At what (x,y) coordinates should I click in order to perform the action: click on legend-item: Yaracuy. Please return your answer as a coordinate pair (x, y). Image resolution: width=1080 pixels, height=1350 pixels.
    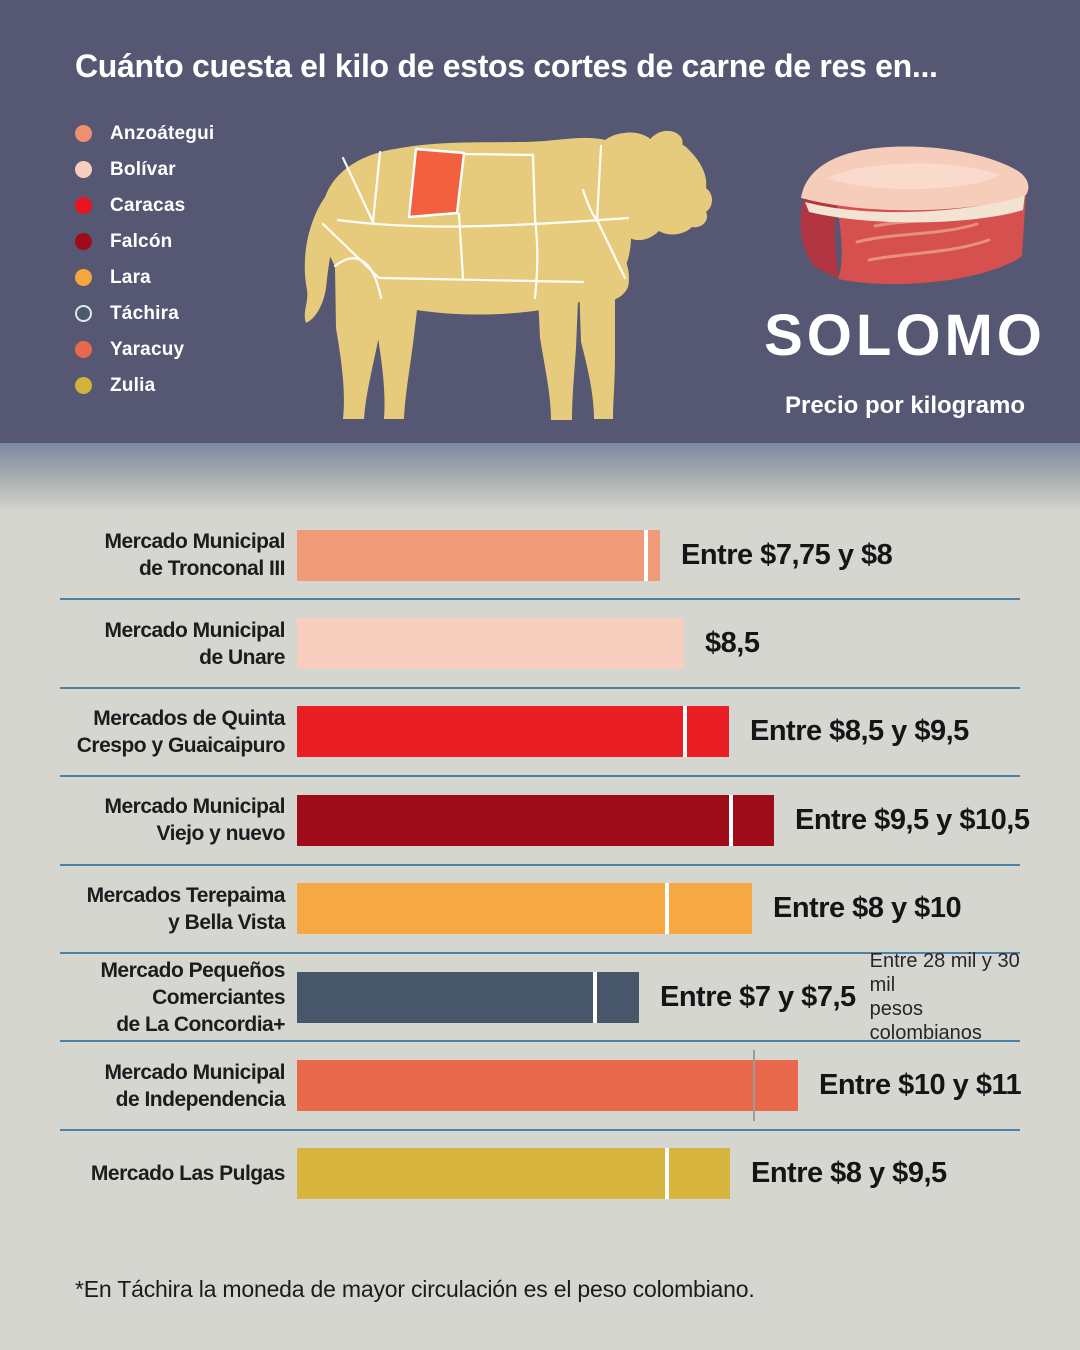
    Looking at the image, I should click on (144, 349).